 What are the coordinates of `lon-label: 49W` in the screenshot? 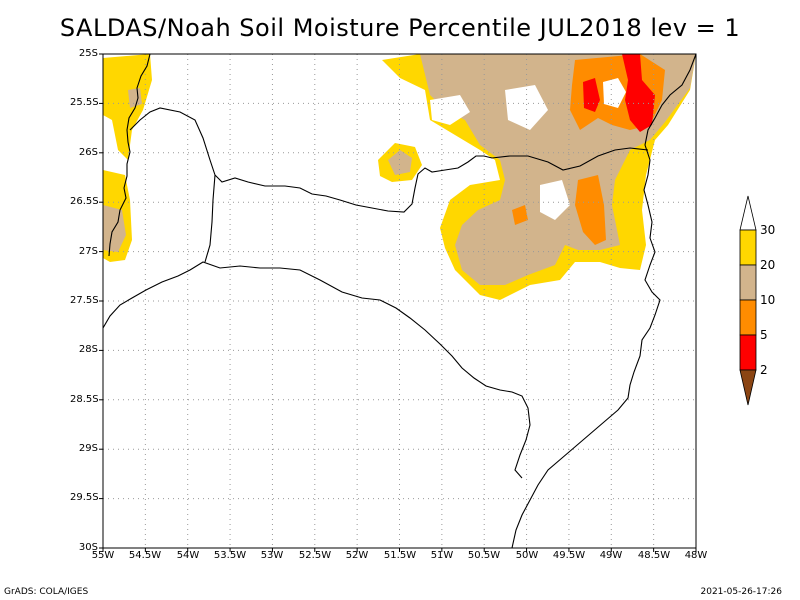 It's located at (611, 555).